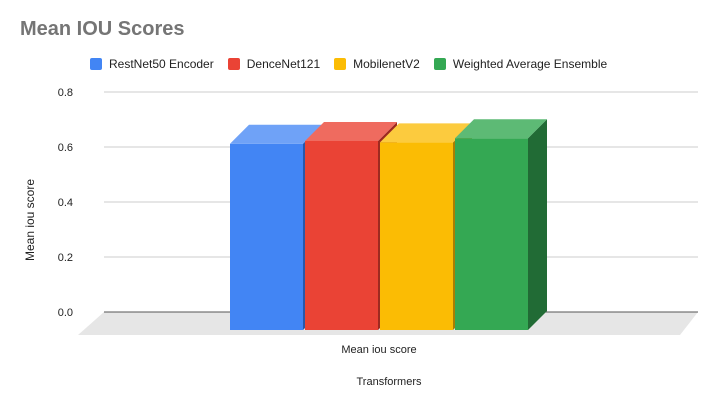  Describe the element at coordinates (340, 64) in the screenshot. I see `legend-swatch-mobilenetv2` at that location.